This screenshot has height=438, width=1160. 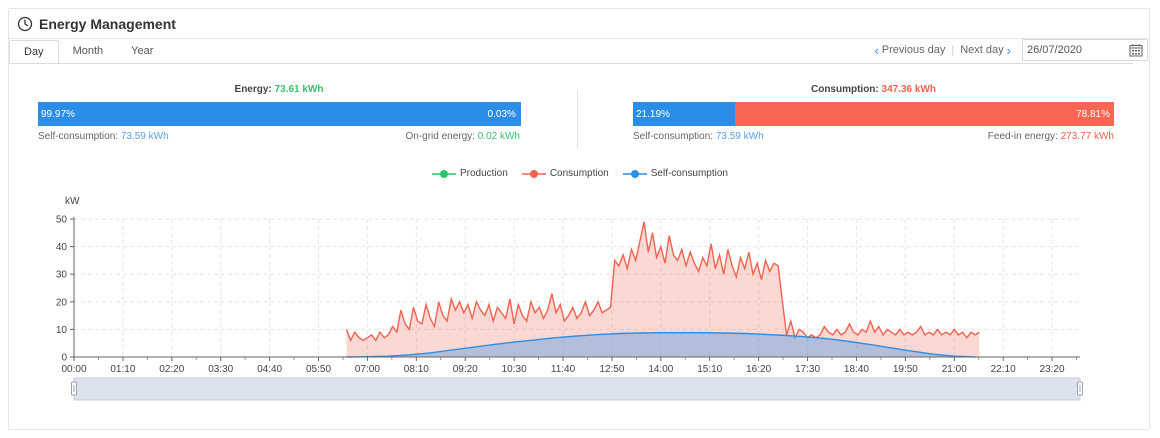 I want to click on energy-self-consumption-text: Self-consumption: 73.59 kWh, so click(x=103, y=136).